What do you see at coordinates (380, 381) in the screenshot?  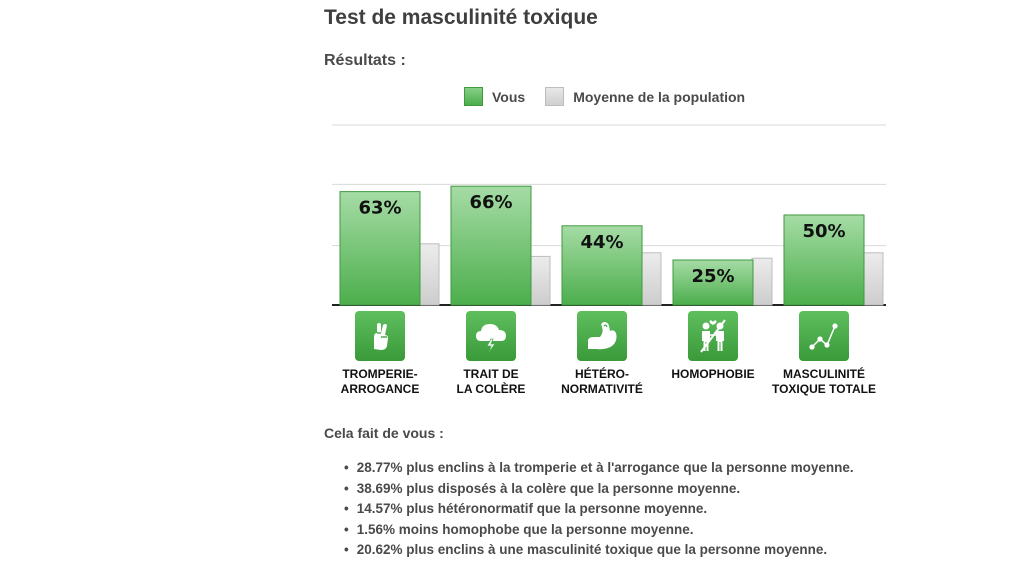 I see `category-label: TROMPERIE- ARROGANCE` at bounding box center [380, 381].